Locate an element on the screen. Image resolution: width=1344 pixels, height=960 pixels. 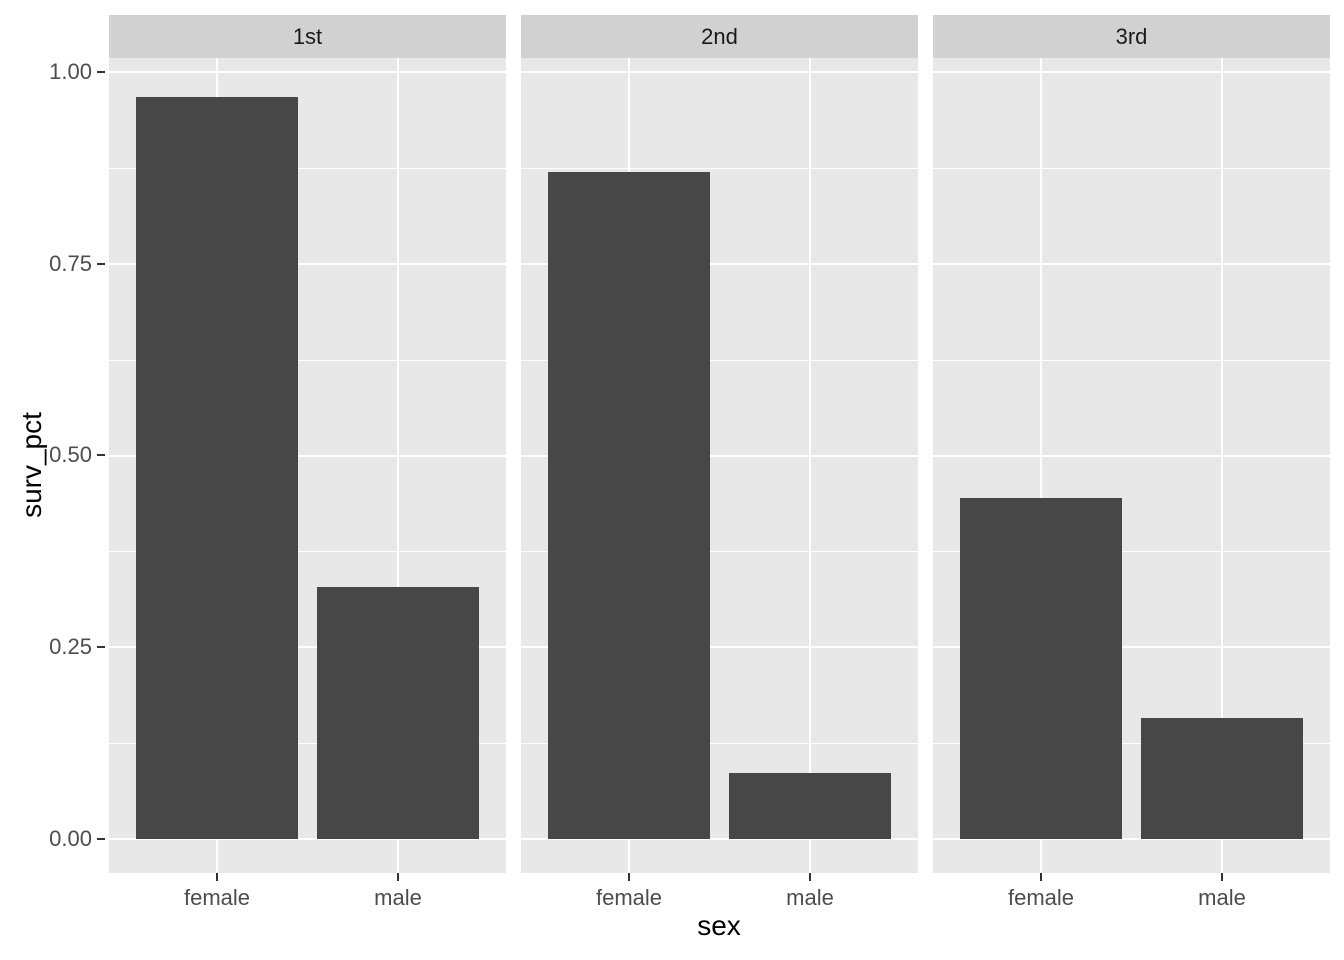
bar-3rd-male is located at coordinates (1222, 778).